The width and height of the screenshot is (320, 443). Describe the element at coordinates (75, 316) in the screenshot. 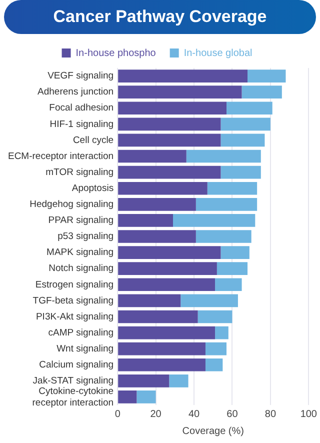

I see `y-tick-label: PI3K-Akt signaling` at that location.